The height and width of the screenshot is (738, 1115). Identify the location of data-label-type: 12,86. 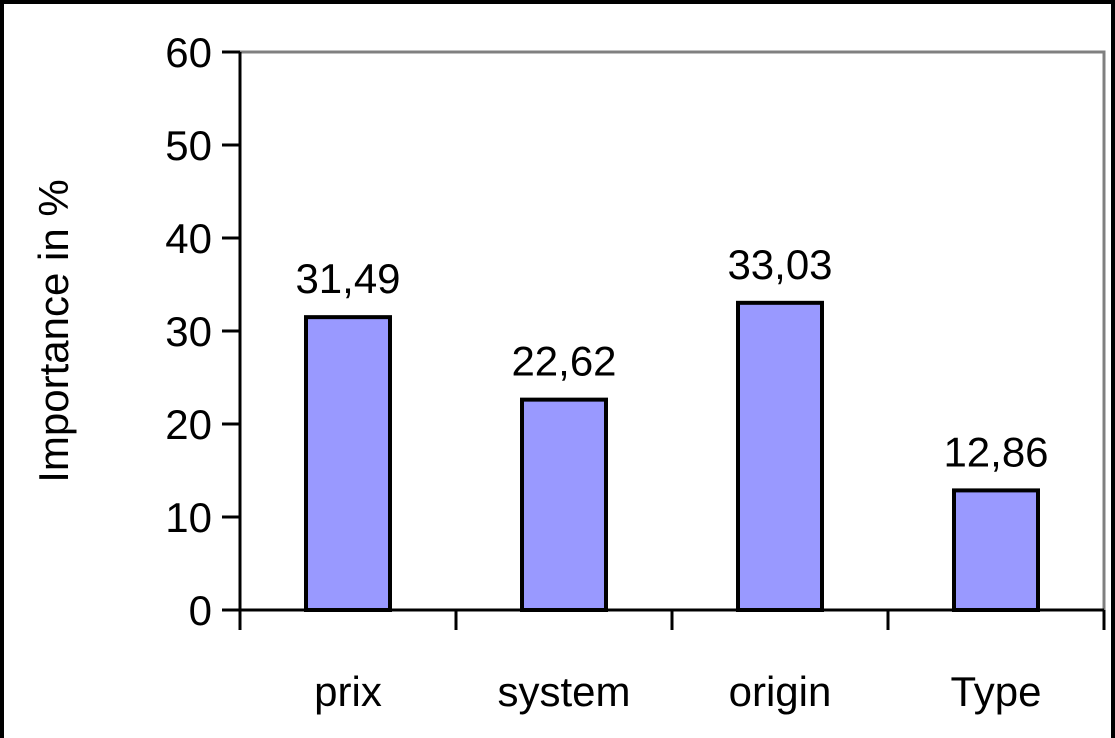
(995, 451).